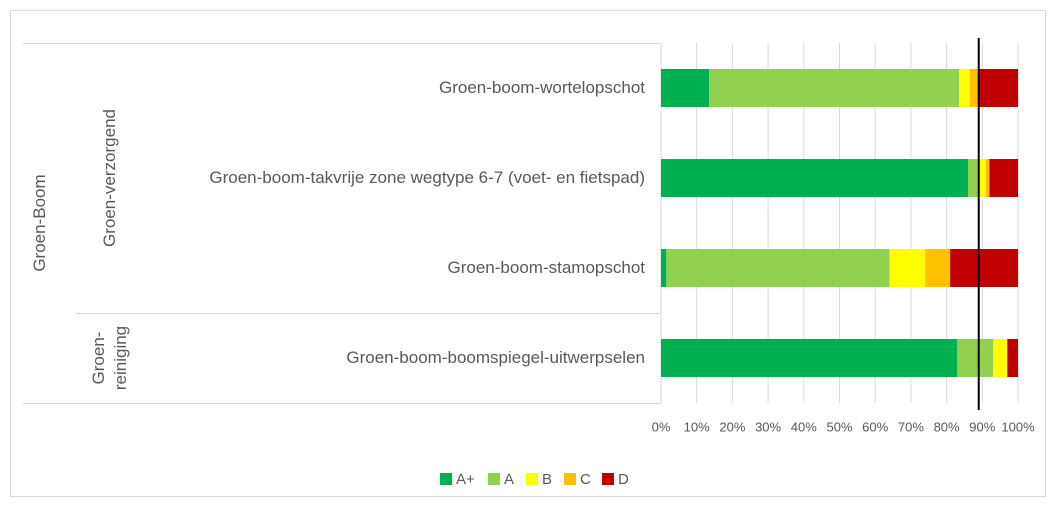 This screenshot has height=507, width=1056. Describe the element at coordinates (982, 426) in the screenshot. I see `x-tick-label: 90%` at that location.